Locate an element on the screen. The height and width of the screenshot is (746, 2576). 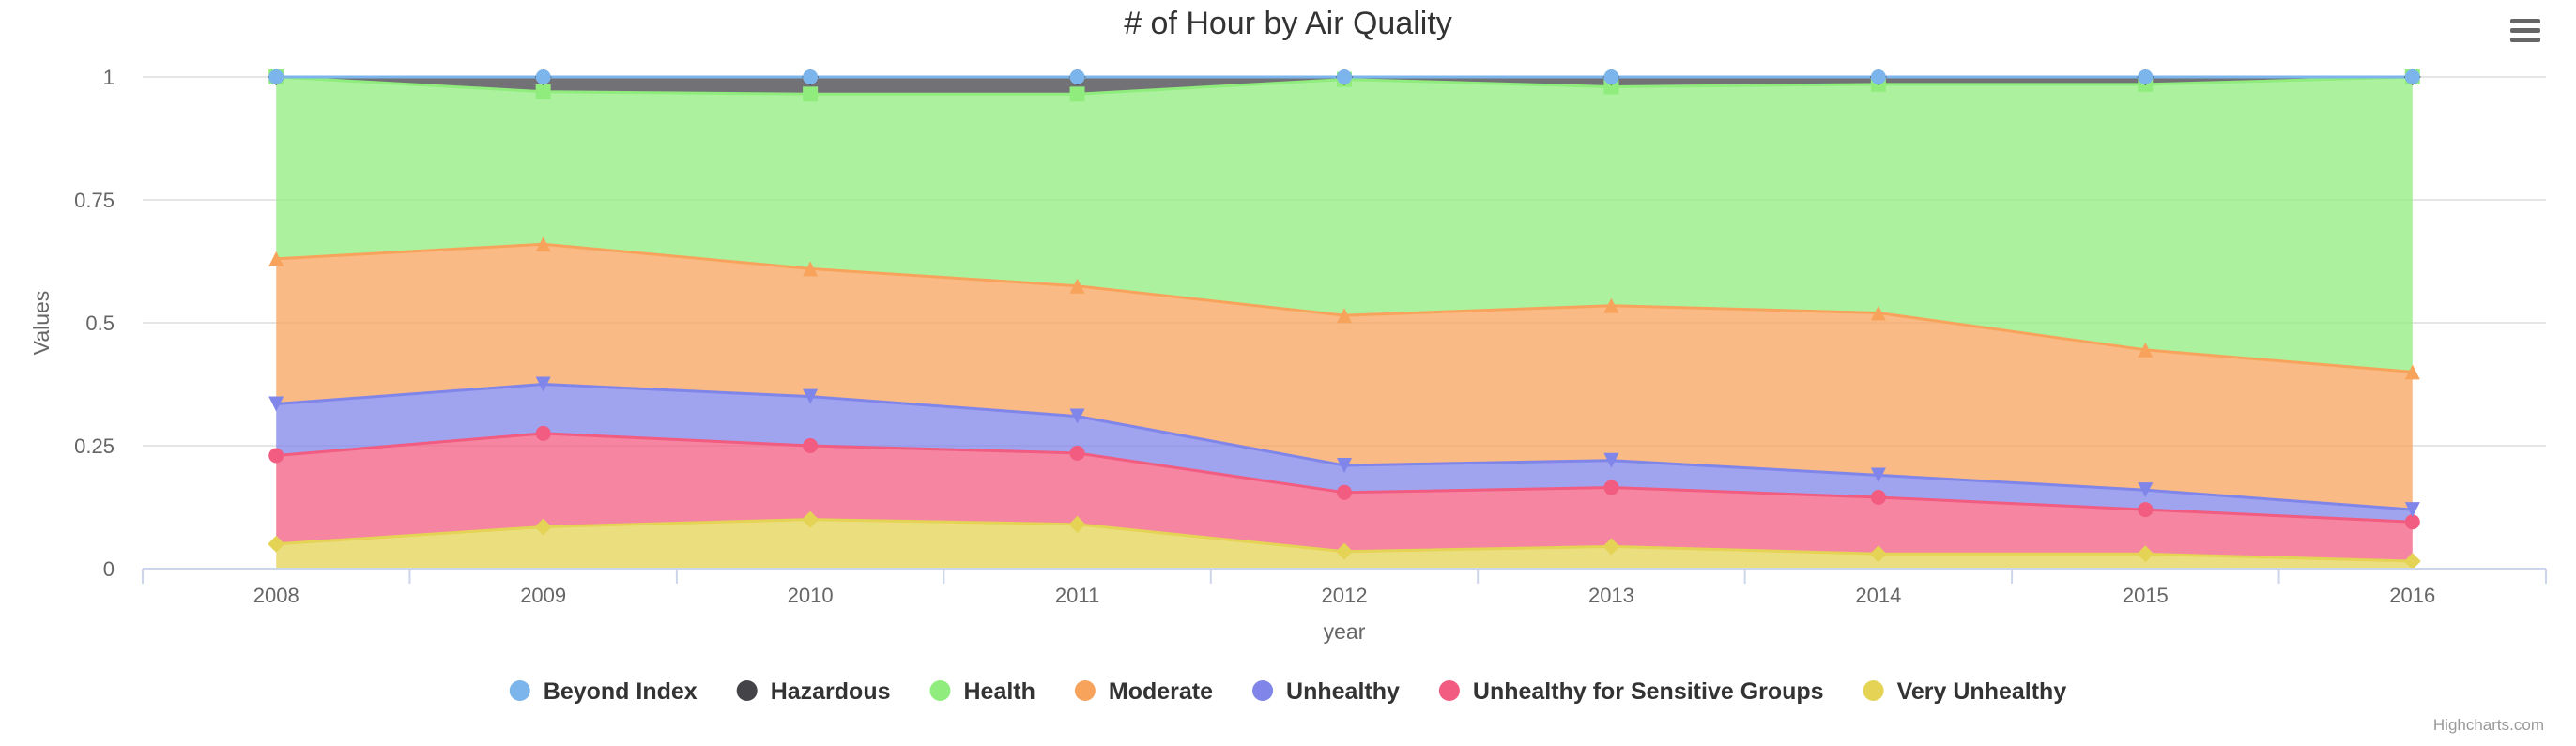
y-tick-label: 0.5 is located at coordinates (100, 323).